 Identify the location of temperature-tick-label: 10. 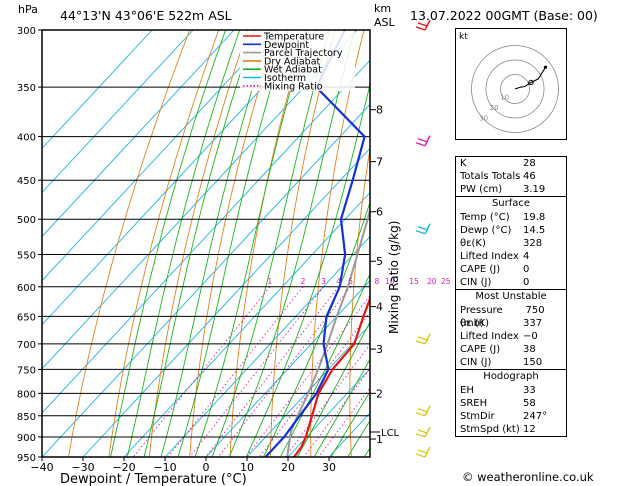
(247, 467).